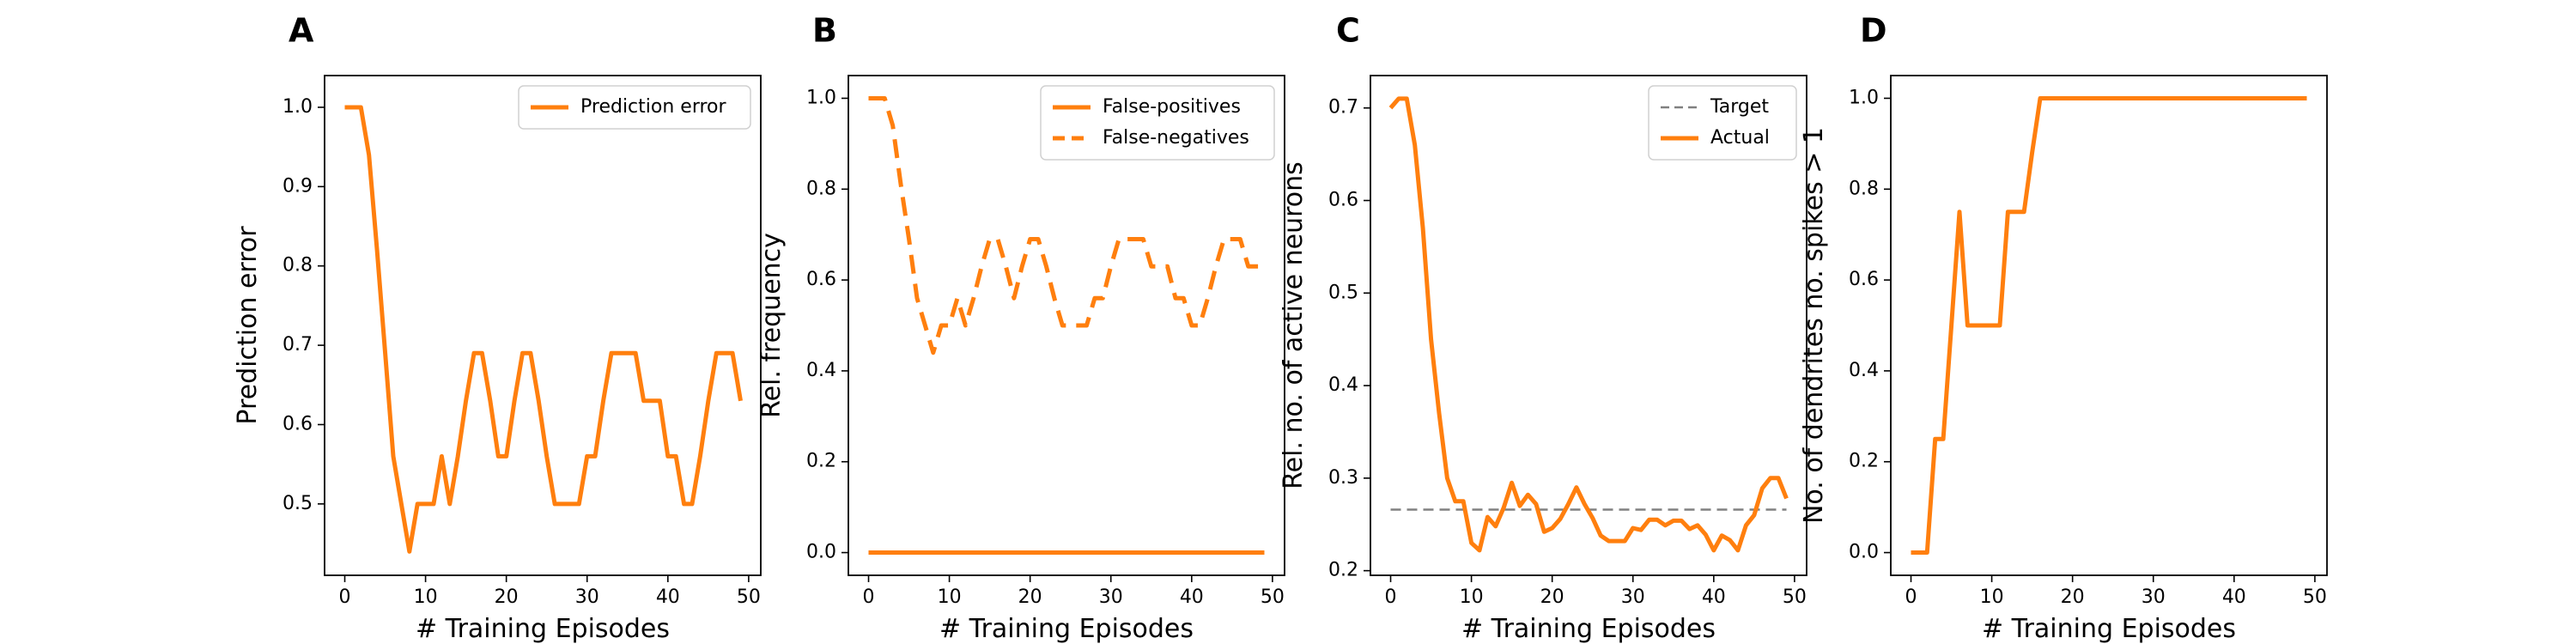 Image resolution: width=2576 pixels, height=644 pixels. Describe the element at coordinates (1343, 478) in the screenshot. I see `y-tick-label: 0.3` at that location.